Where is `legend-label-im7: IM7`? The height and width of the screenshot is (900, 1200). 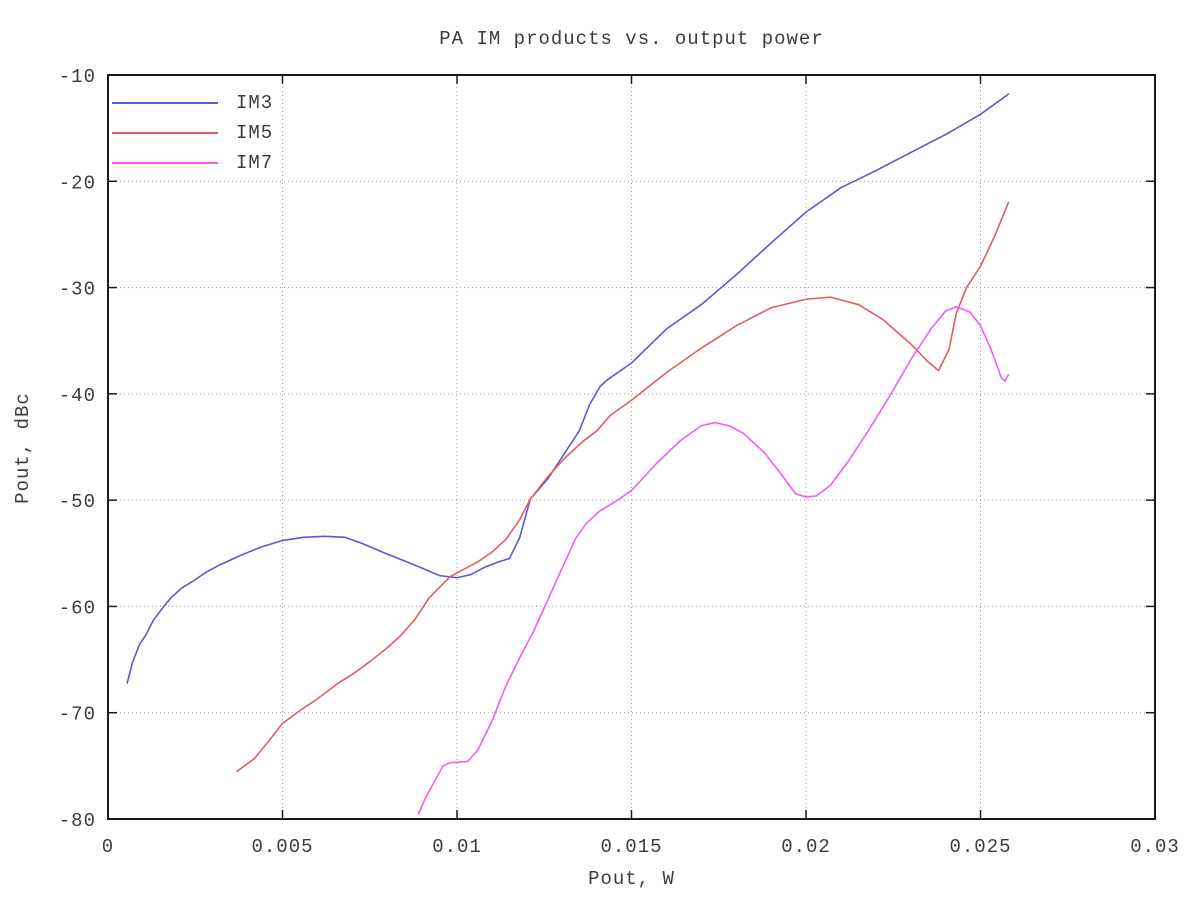 legend-label-im7: IM7 is located at coordinates (255, 162).